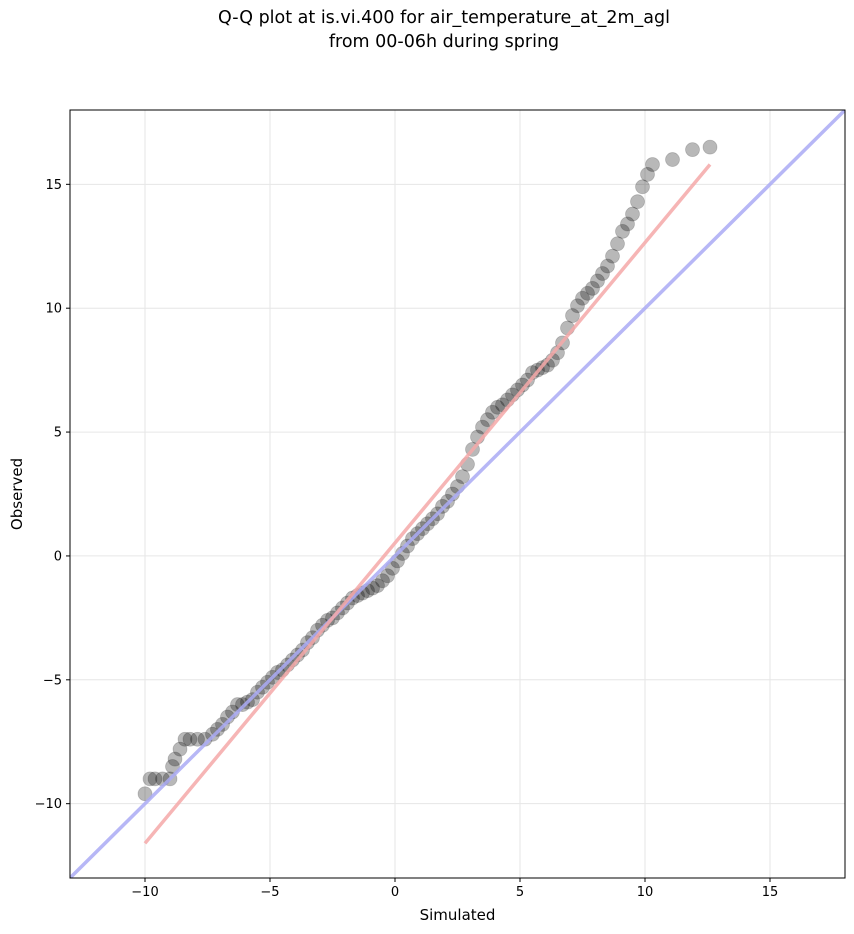 This screenshot has height=934, width=854. I want to click on y-tick-label: 15, so click(53, 185).